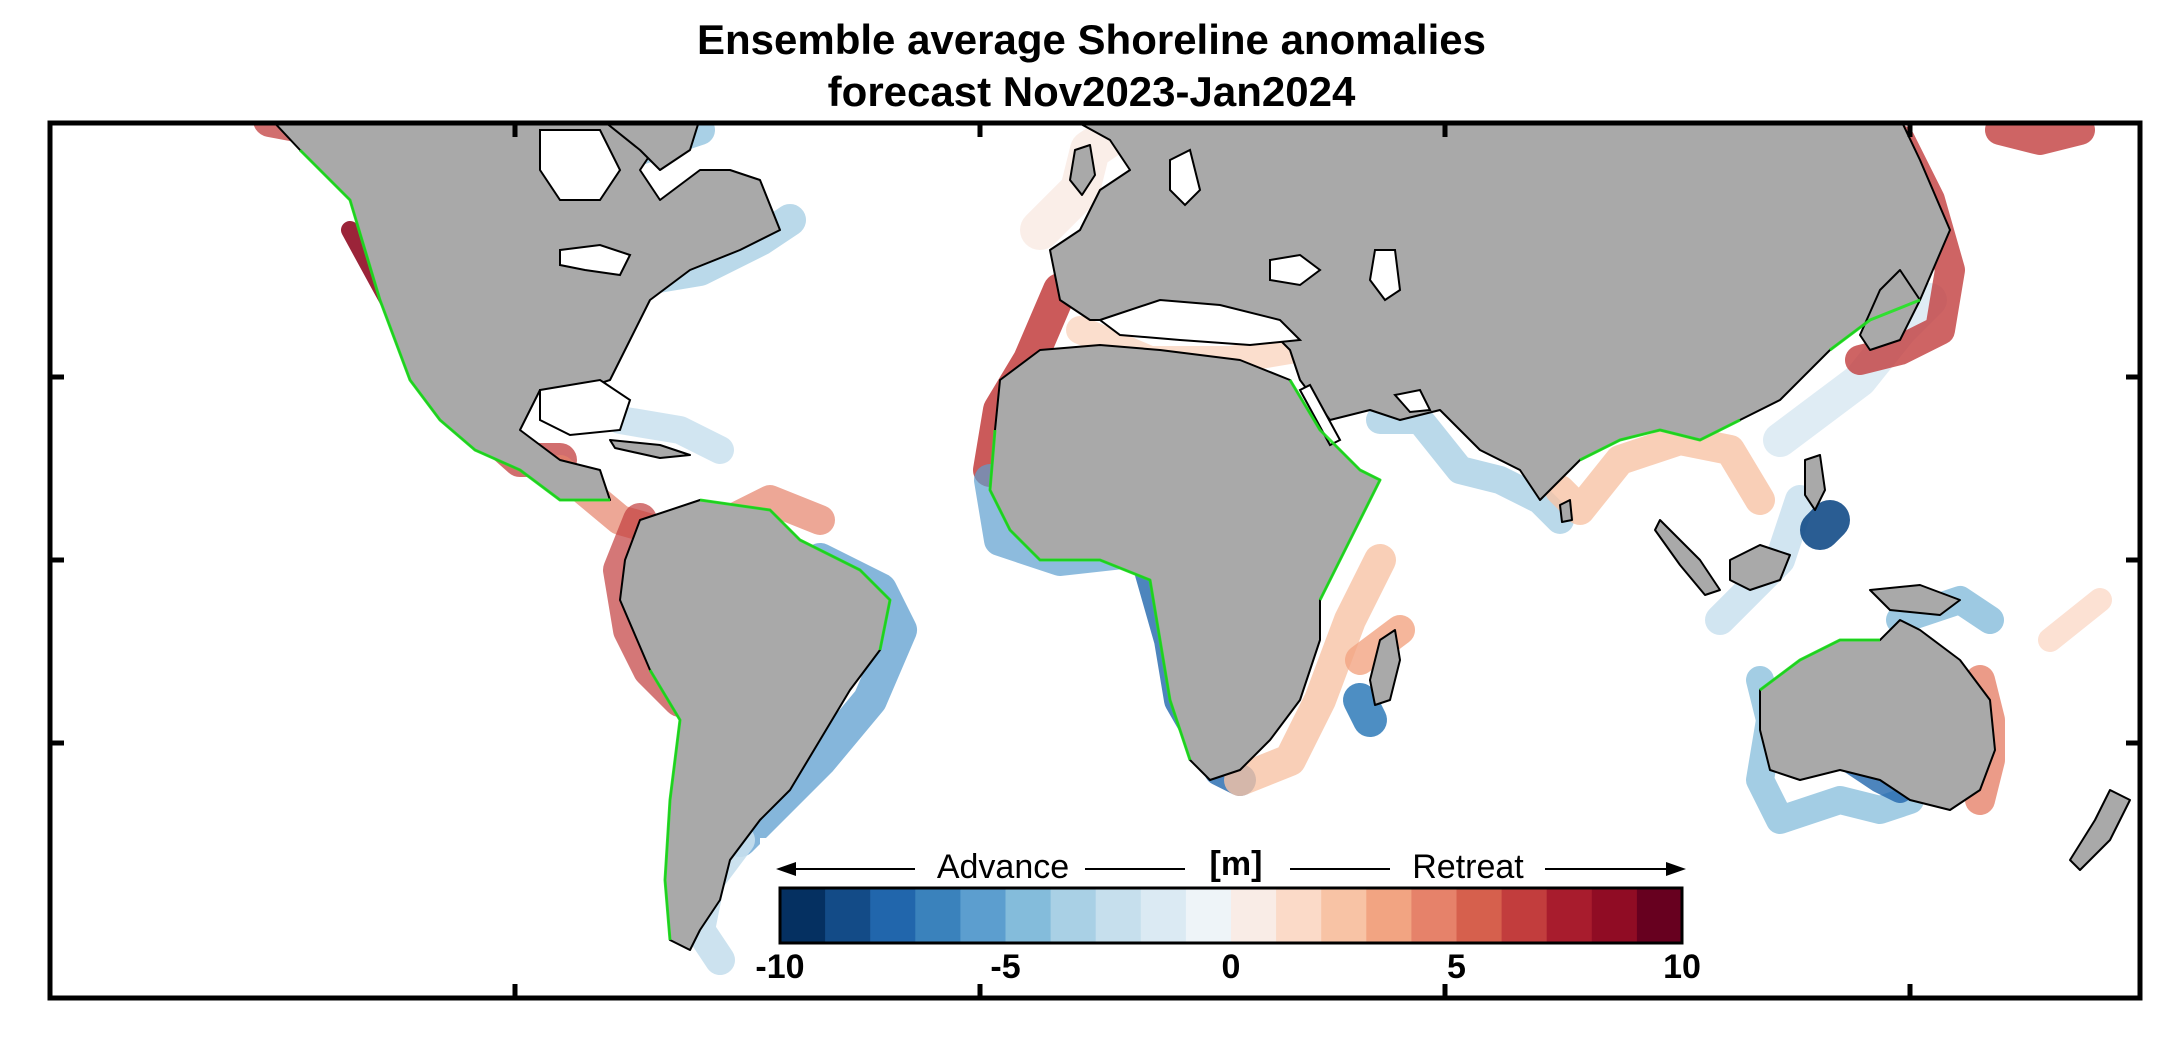 This screenshot has height=1037, width=2183. I want to click on hudson-bay, so click(580, 165).